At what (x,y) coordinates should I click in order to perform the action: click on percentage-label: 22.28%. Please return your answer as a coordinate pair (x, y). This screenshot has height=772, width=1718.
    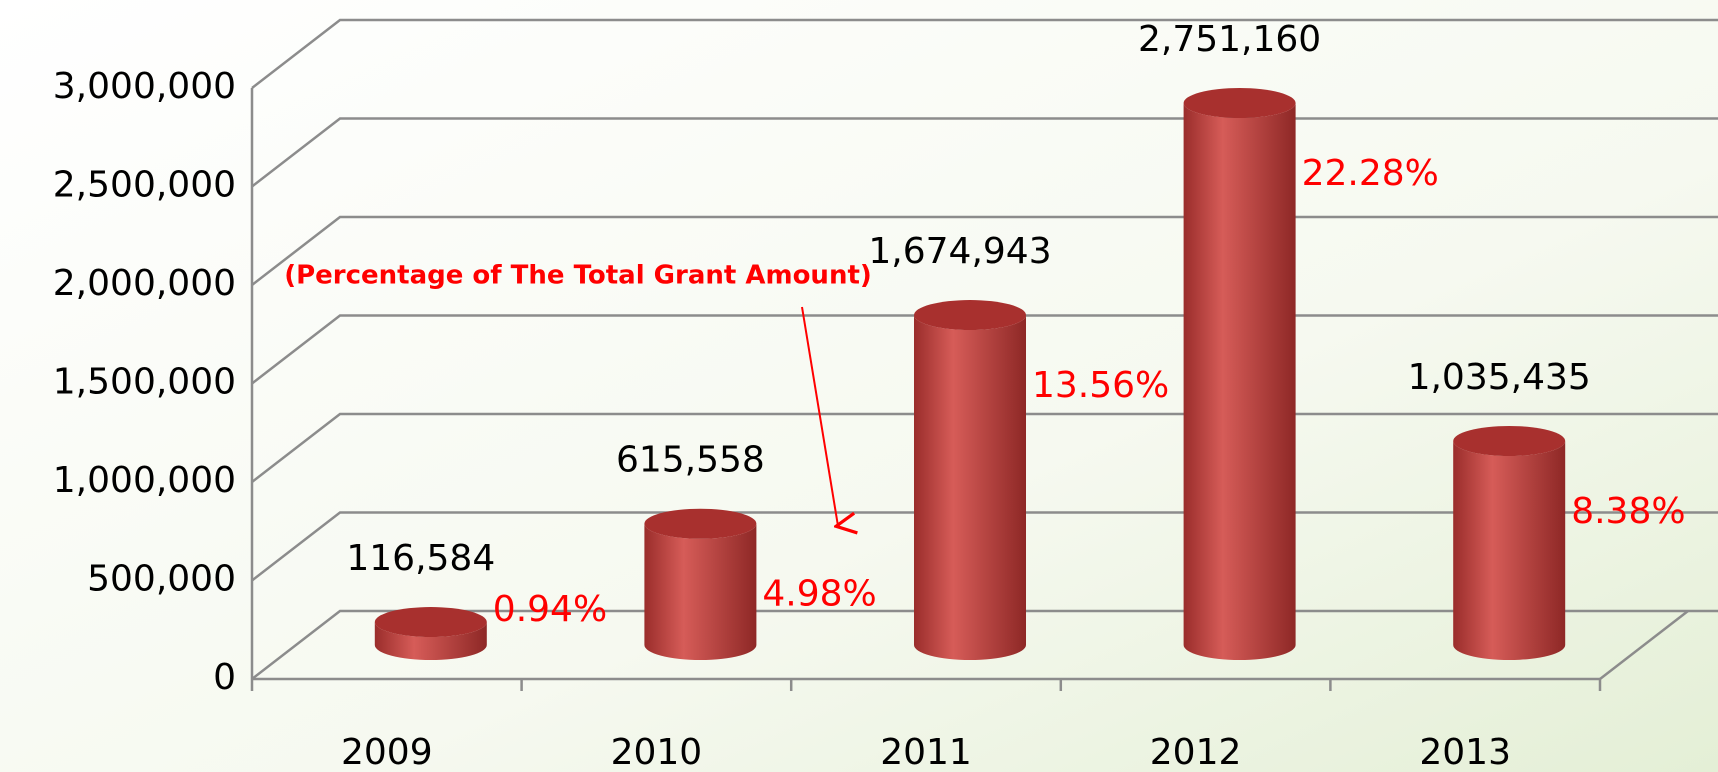
    Looking at the image, I should click on (1370, 173).